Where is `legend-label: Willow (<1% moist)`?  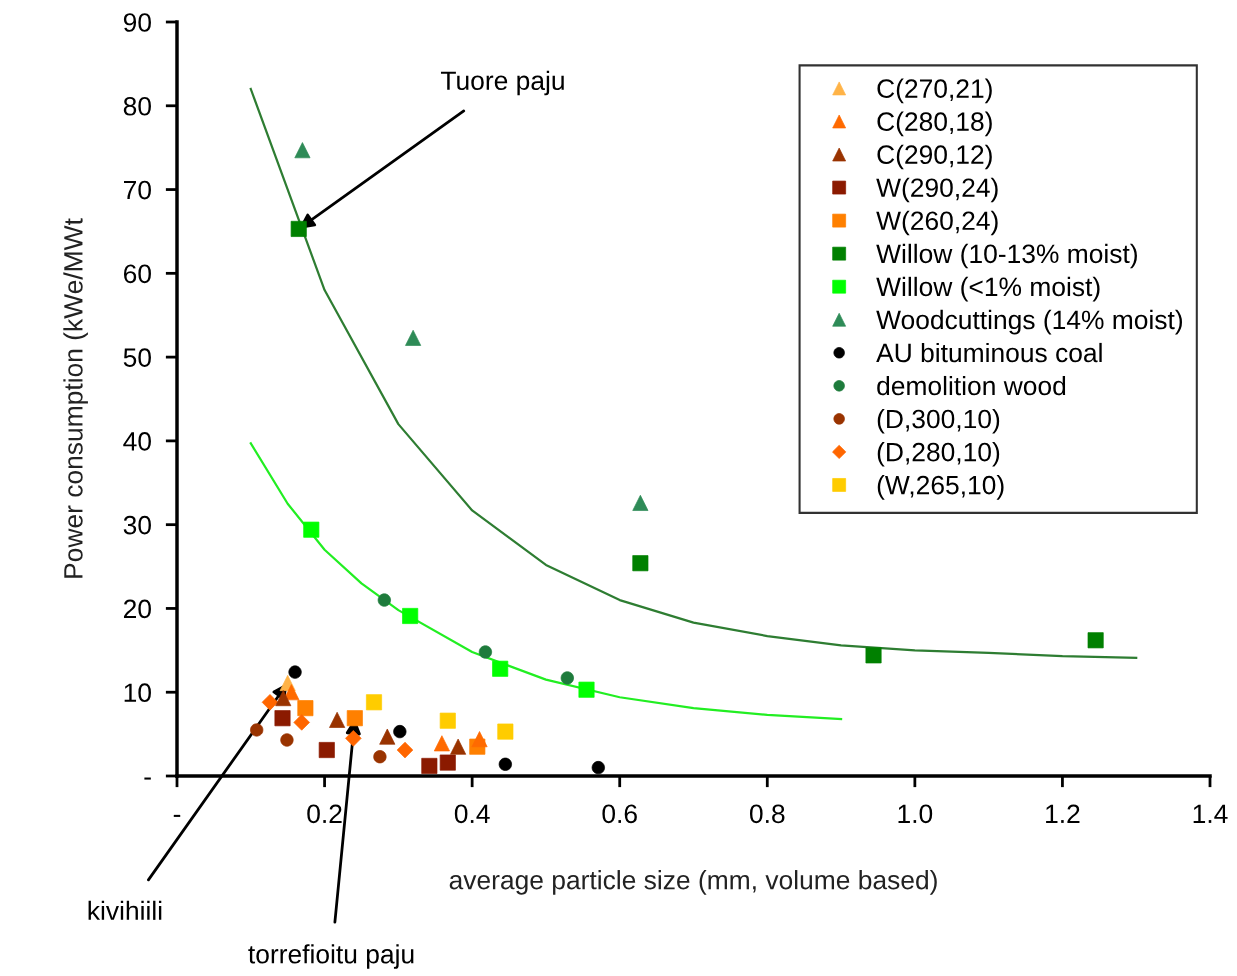
legend-label: Willow (<1% moist) is located at coordinates (988, 289).